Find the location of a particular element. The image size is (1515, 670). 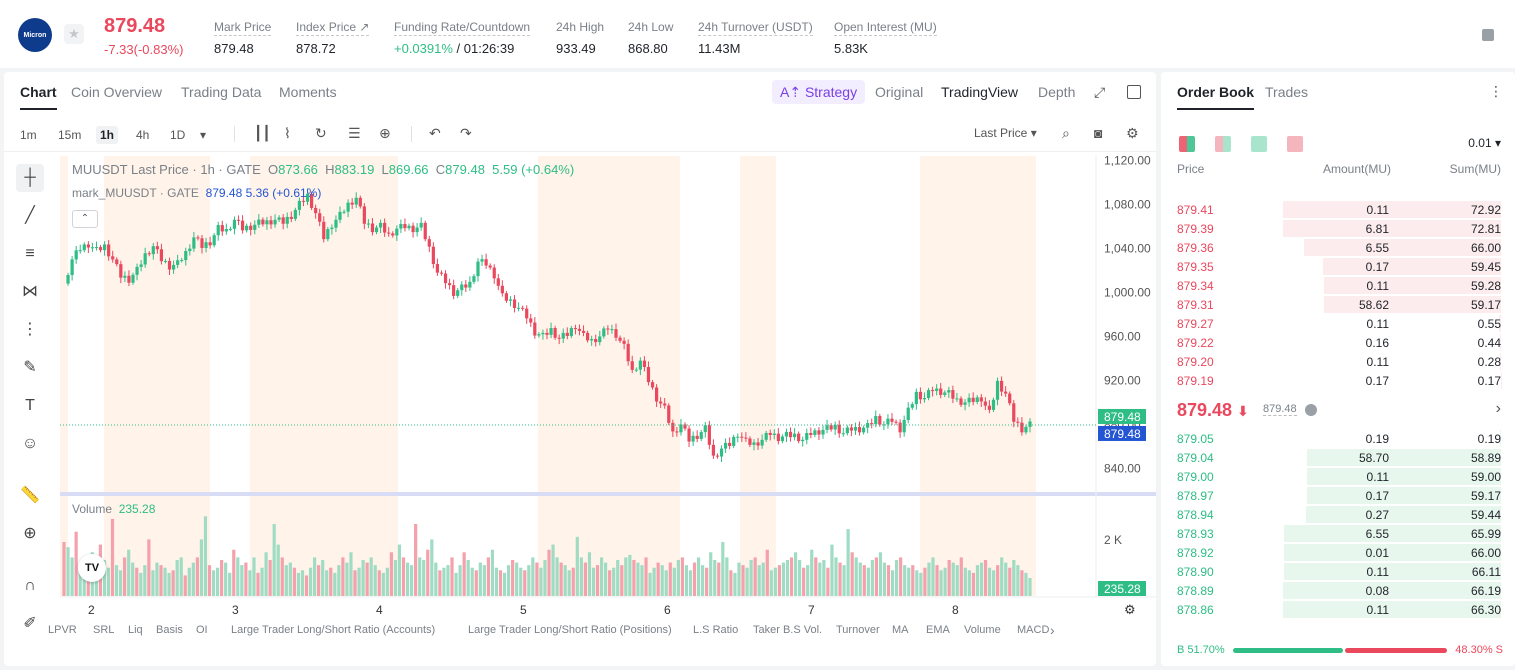

ask-row: 879.39 6.81 72.81 is located at coordinates (1338, 228).